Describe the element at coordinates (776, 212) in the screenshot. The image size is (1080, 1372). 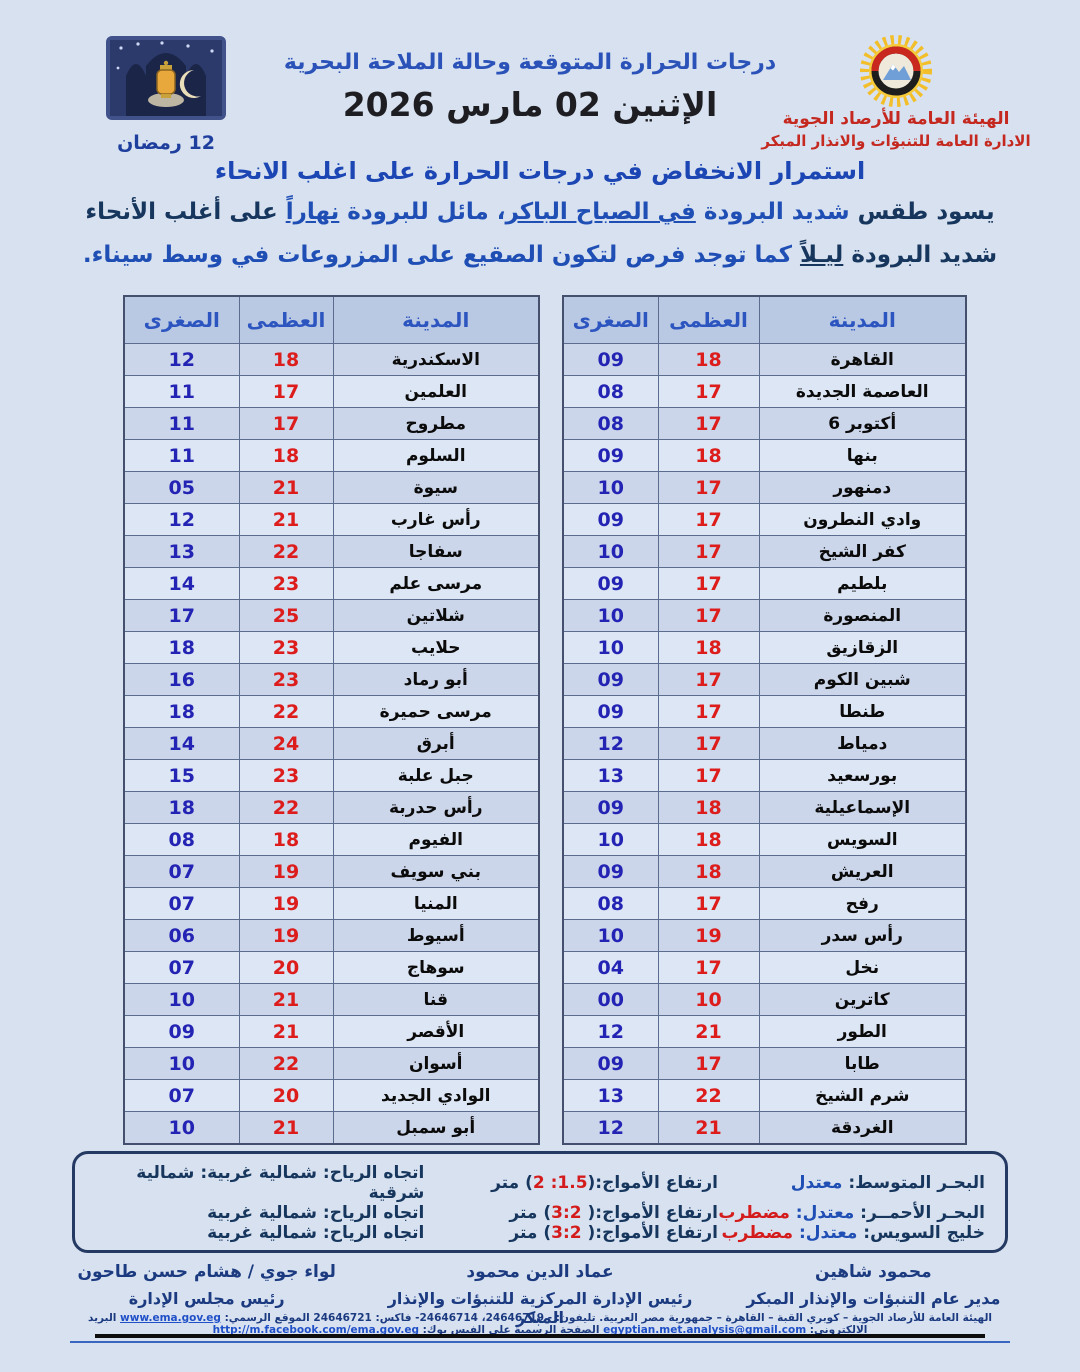
I see `text-segment: شديد البرودة` at that location.